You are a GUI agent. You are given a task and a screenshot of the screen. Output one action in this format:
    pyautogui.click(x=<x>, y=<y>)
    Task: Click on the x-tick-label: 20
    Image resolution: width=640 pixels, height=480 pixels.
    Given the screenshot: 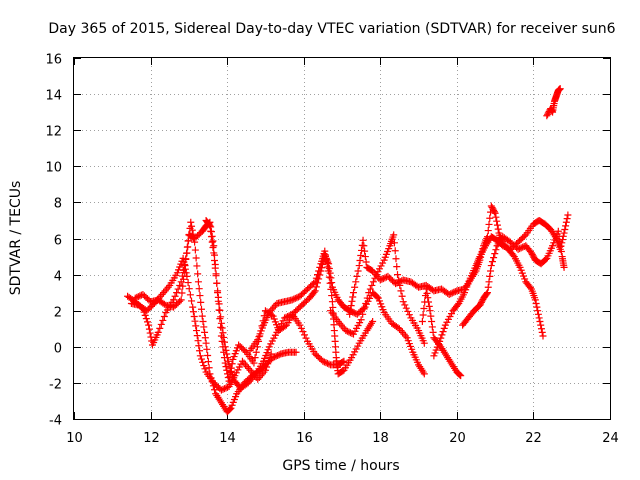 What is the action you would take?
    pyautogui.click(x=457, y=438)
    